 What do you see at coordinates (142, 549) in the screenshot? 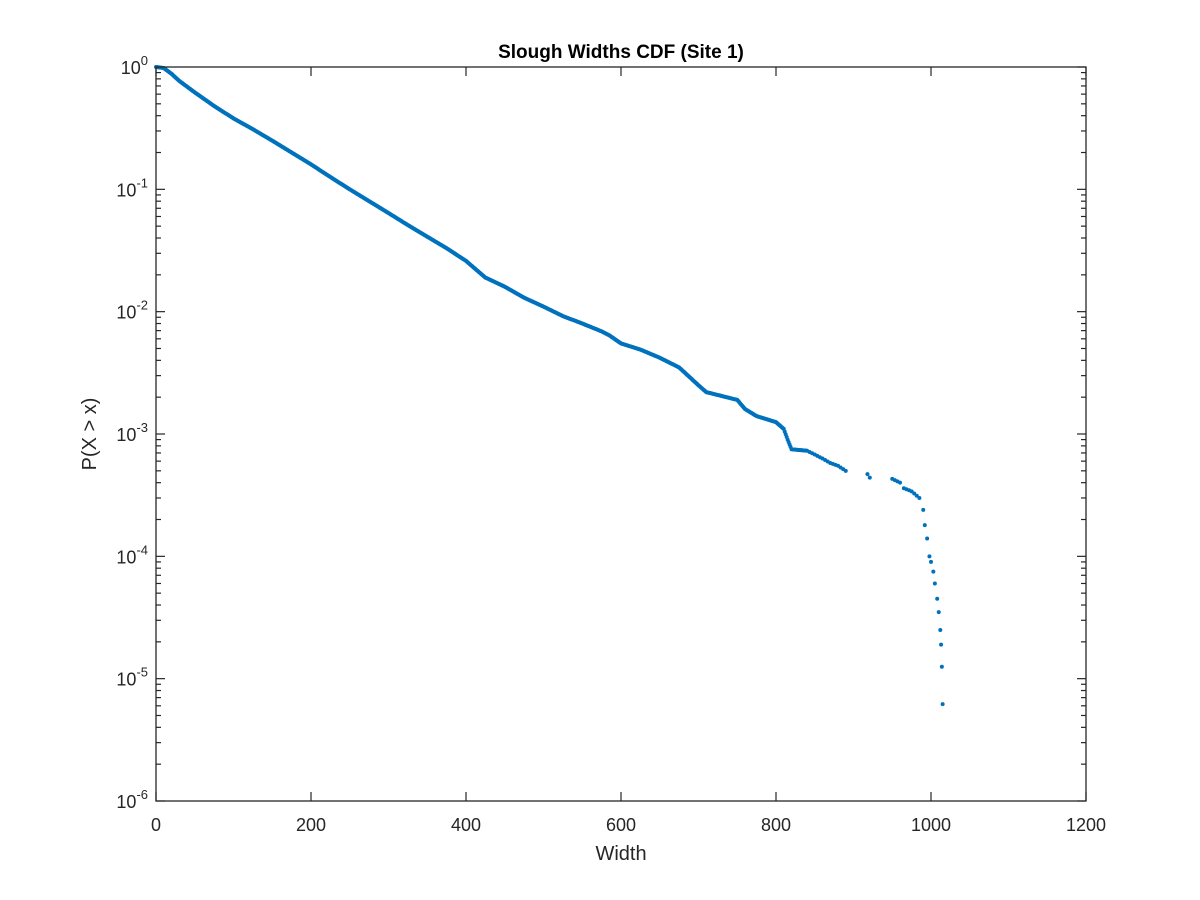
I see `y-tick-exponent: -4` at bounding box center [142, 549].